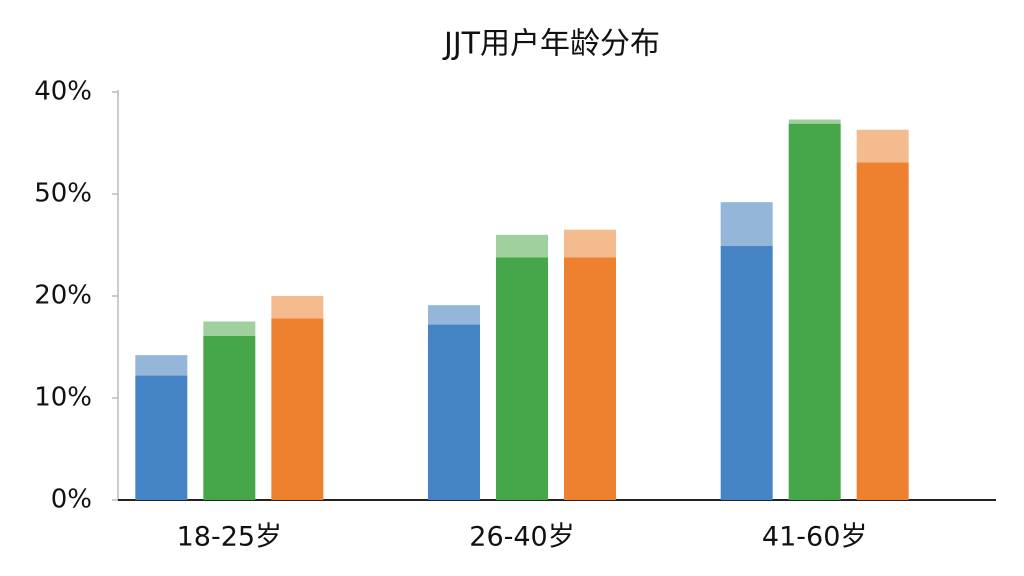 This screenshot has height=576, width=1024. I want to click on x-tick-label: 18-25岁, so click(229, 537).